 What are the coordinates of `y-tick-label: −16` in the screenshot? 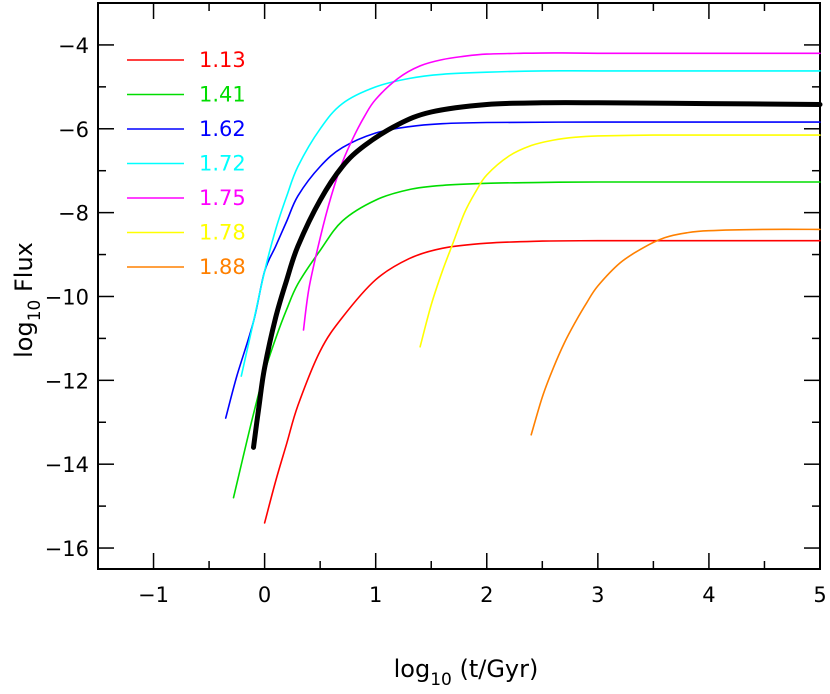 It's located at (67, 549).